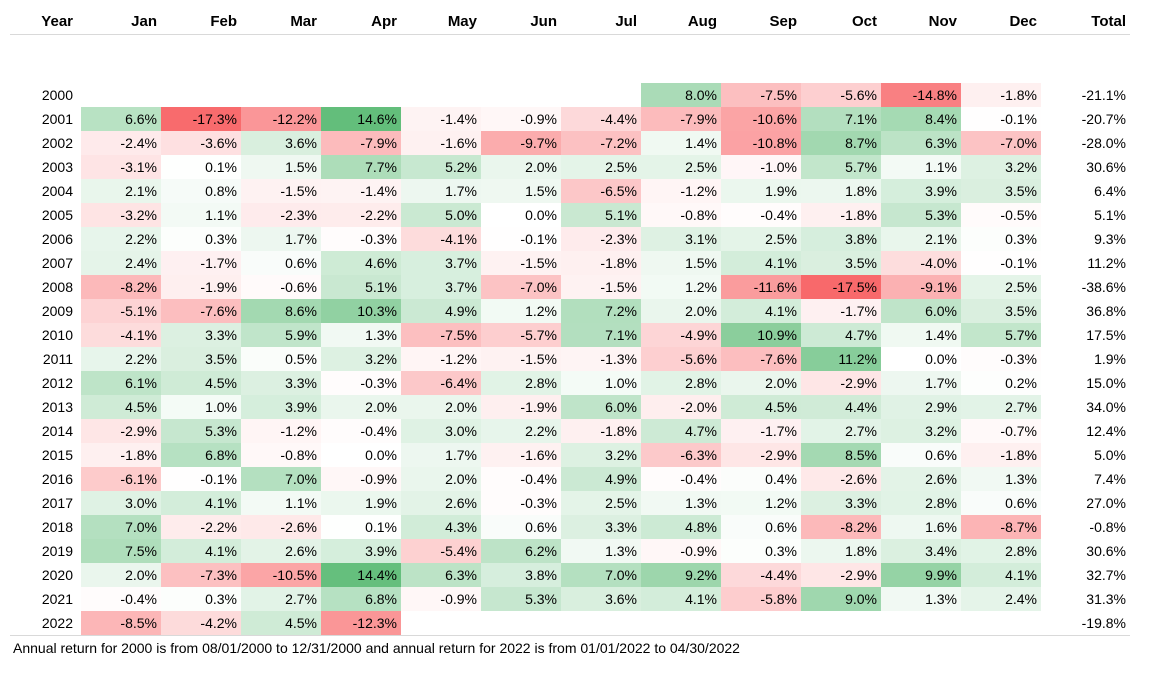 The width and height of the screenshot is (1167, 676). I want to click on return-cell: 1.9%, so click(361, 503).